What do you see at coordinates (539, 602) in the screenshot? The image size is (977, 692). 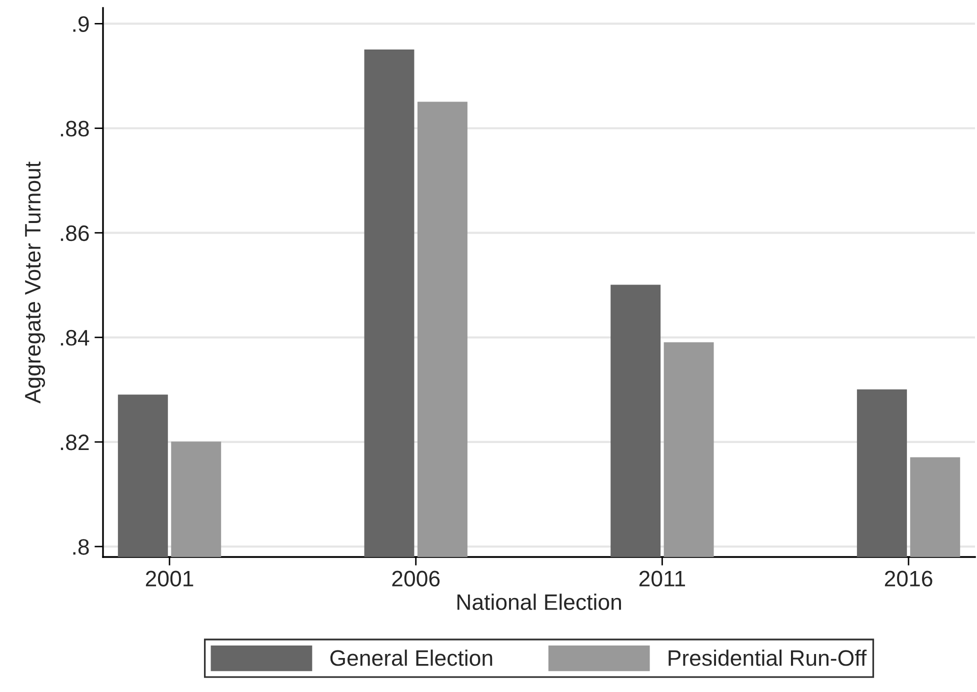 I see `x-axis-title: National Election` at bounding box center [539, 602].